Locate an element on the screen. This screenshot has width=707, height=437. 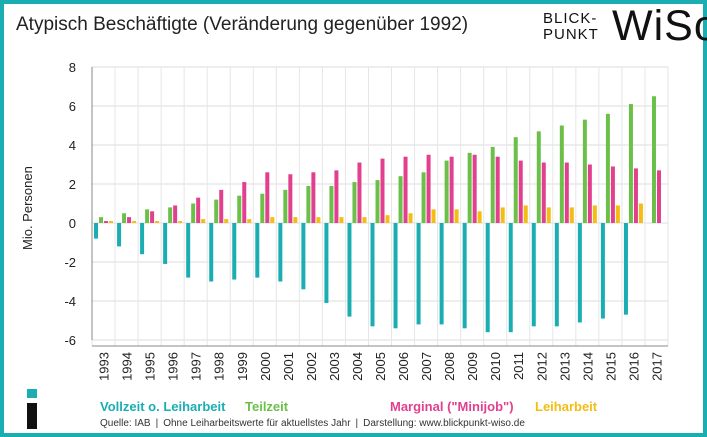
legend-teilzeit: Teilzeit is located at coordinates (267, 406).